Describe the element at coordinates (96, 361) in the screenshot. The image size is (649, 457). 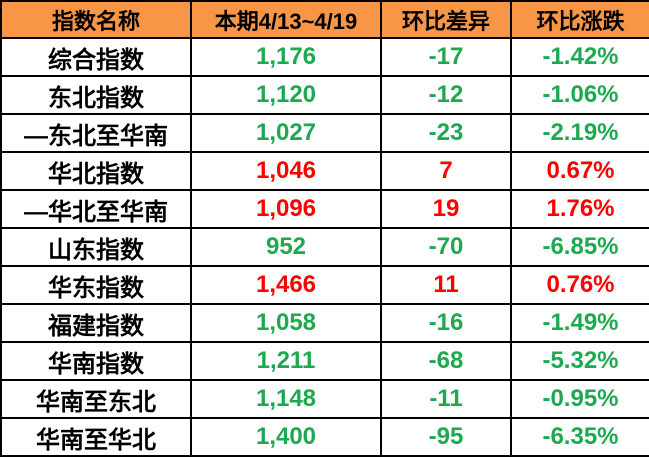
I see `index-name-cell: 华南指数` at that location.